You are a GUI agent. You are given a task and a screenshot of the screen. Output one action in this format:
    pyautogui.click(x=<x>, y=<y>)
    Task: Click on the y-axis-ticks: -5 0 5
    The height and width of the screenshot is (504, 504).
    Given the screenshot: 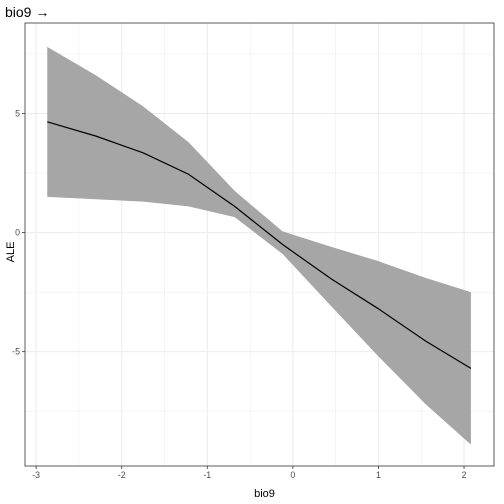 What is the action you would take?
    pyautogui.click(x=18, y=233)
    